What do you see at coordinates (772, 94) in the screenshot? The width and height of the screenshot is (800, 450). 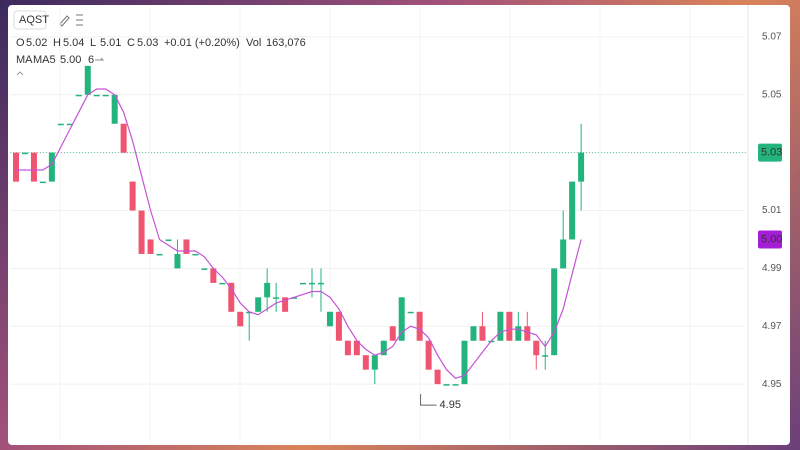 I see `y-tick-label: 5.05` at bounding box center [772, 94].